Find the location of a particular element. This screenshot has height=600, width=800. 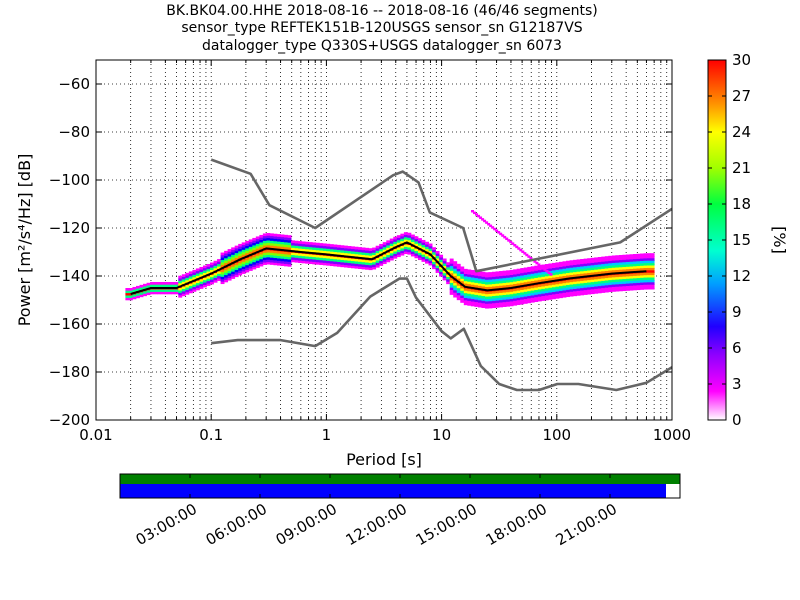

y-tick-label: −100 is located at coordinates (69, 180).